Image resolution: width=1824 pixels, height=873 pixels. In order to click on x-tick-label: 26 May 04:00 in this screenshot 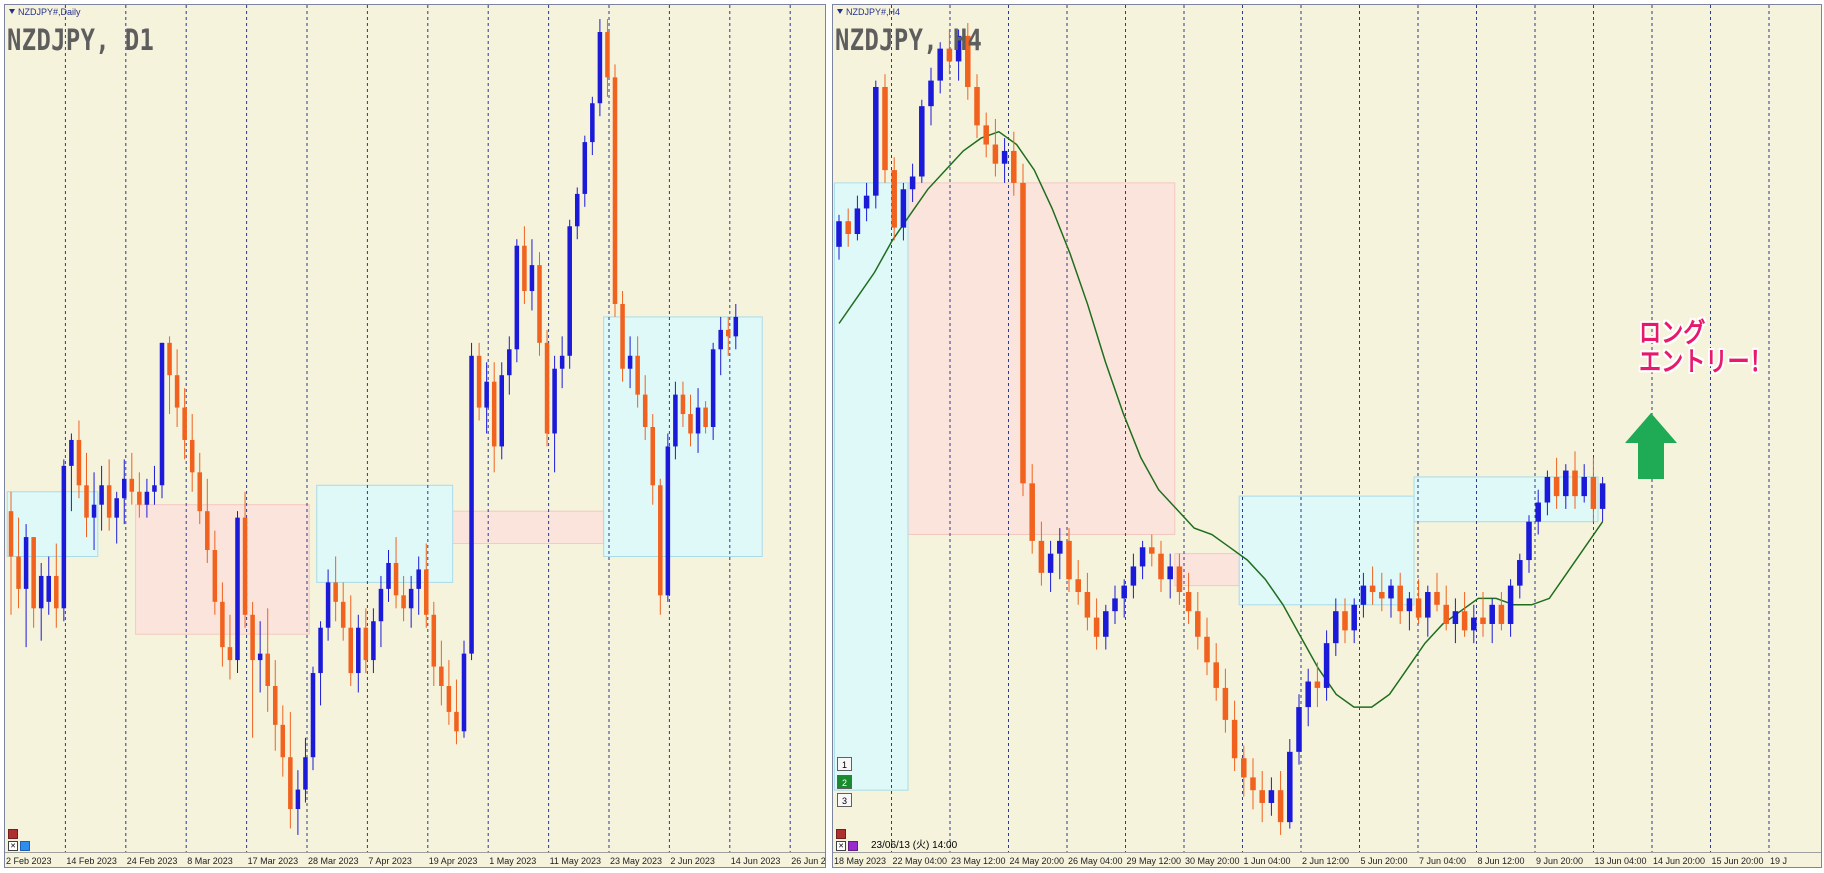, I will do `click(1095, 861)`.